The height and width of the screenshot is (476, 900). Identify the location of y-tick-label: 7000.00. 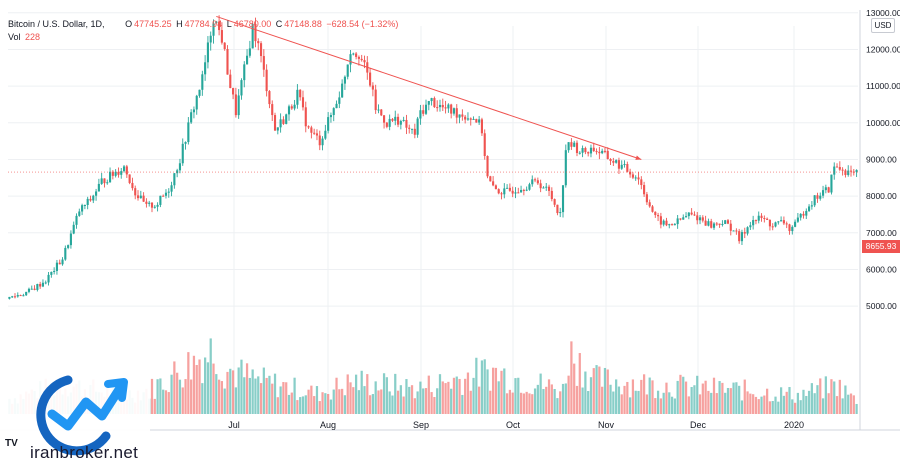
(881, 233).